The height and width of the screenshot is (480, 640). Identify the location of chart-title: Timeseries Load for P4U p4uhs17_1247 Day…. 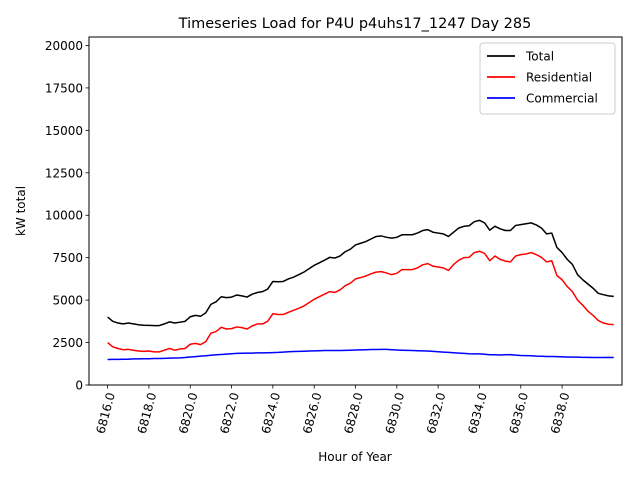
(355, 24).